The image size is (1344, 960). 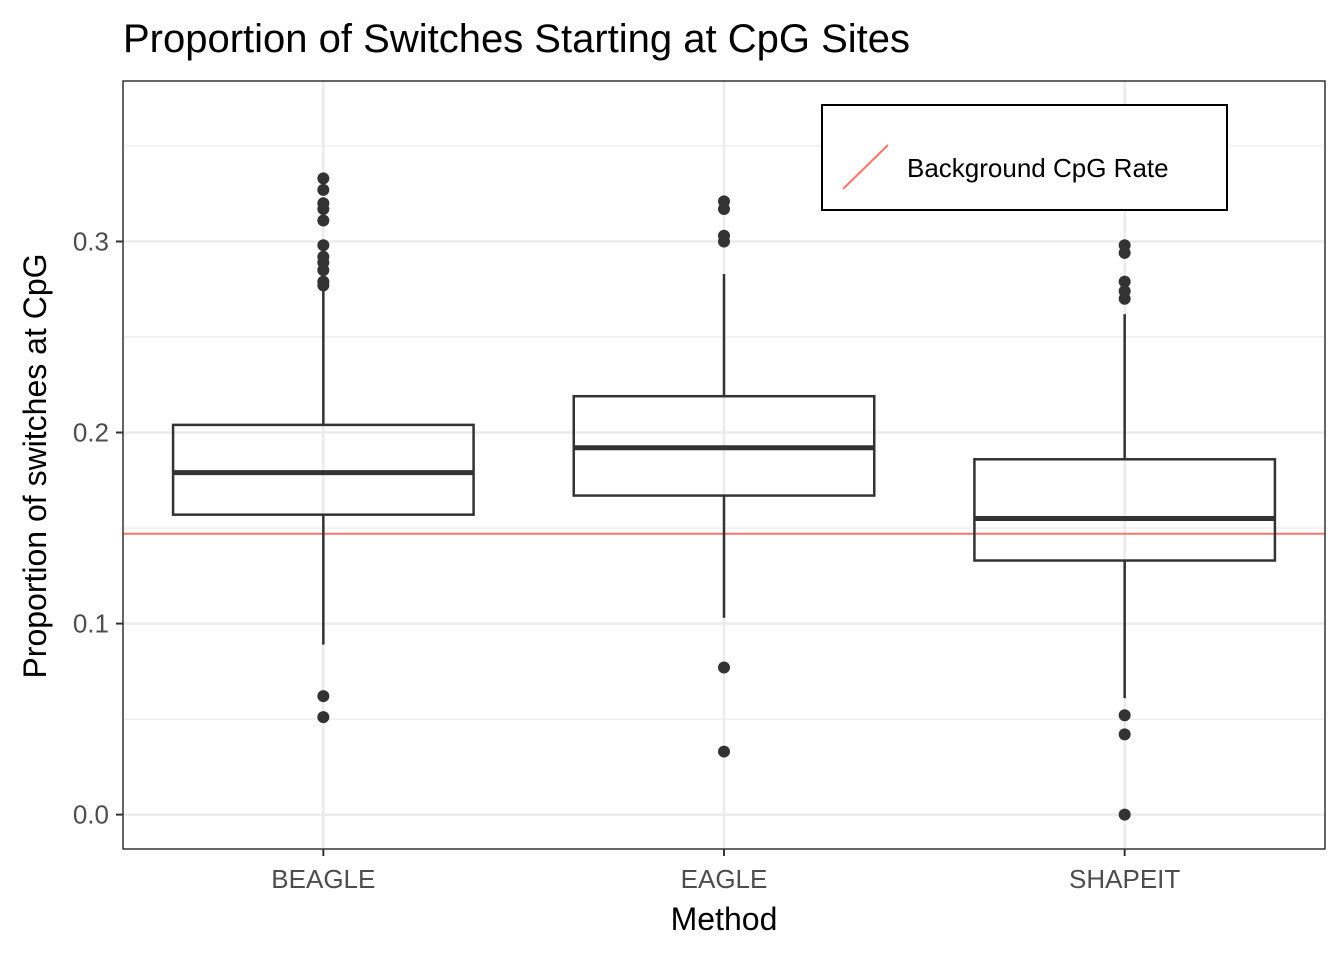 I want to click on y-tick-label: 0.2, so click(x=91, y=433).